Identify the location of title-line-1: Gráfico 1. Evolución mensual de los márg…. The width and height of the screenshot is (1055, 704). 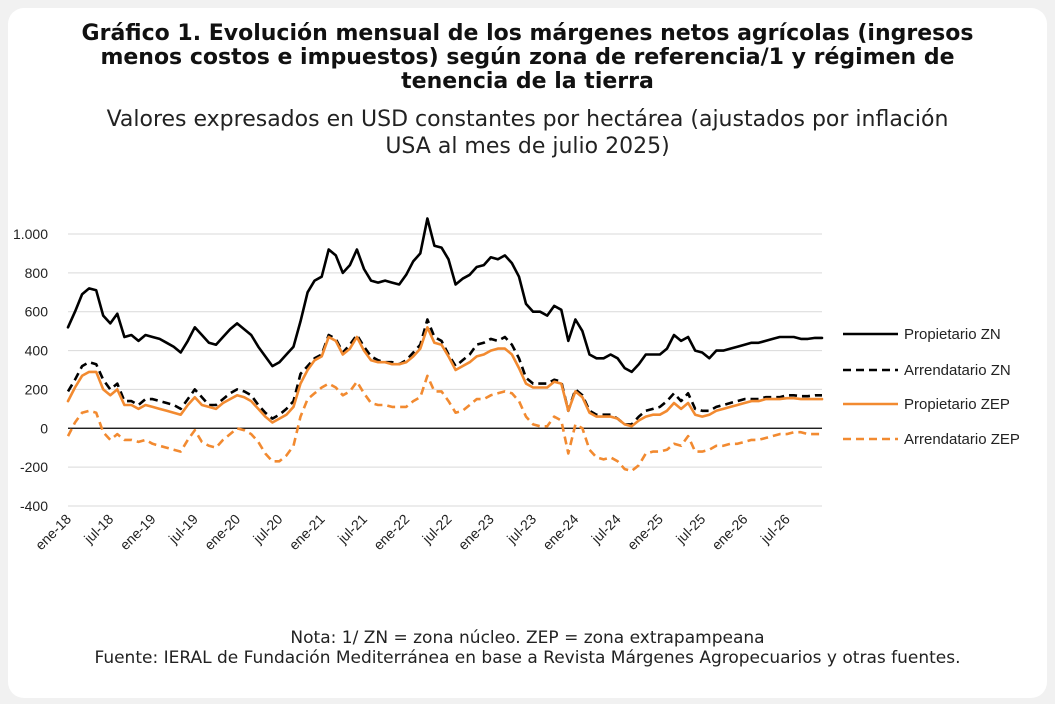
(527, 33).